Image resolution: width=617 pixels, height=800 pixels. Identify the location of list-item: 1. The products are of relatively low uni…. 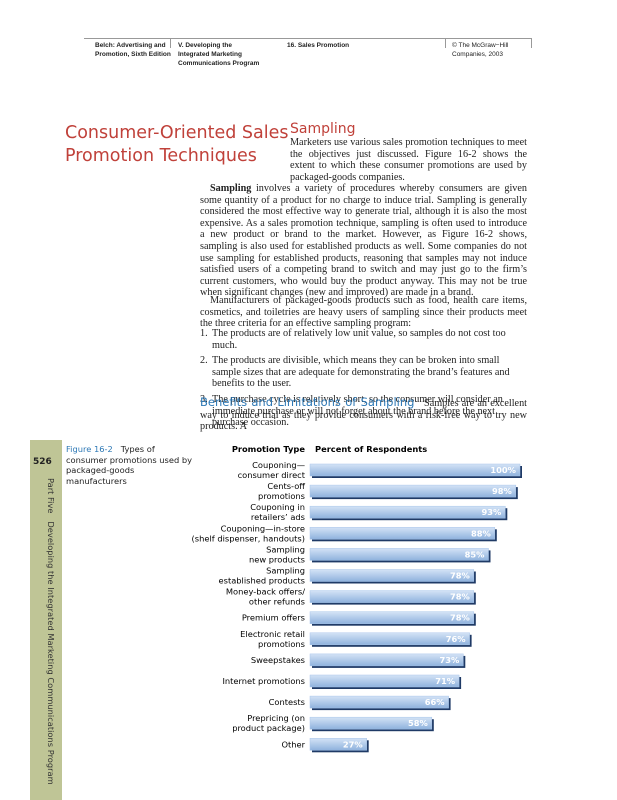
(363, 339).